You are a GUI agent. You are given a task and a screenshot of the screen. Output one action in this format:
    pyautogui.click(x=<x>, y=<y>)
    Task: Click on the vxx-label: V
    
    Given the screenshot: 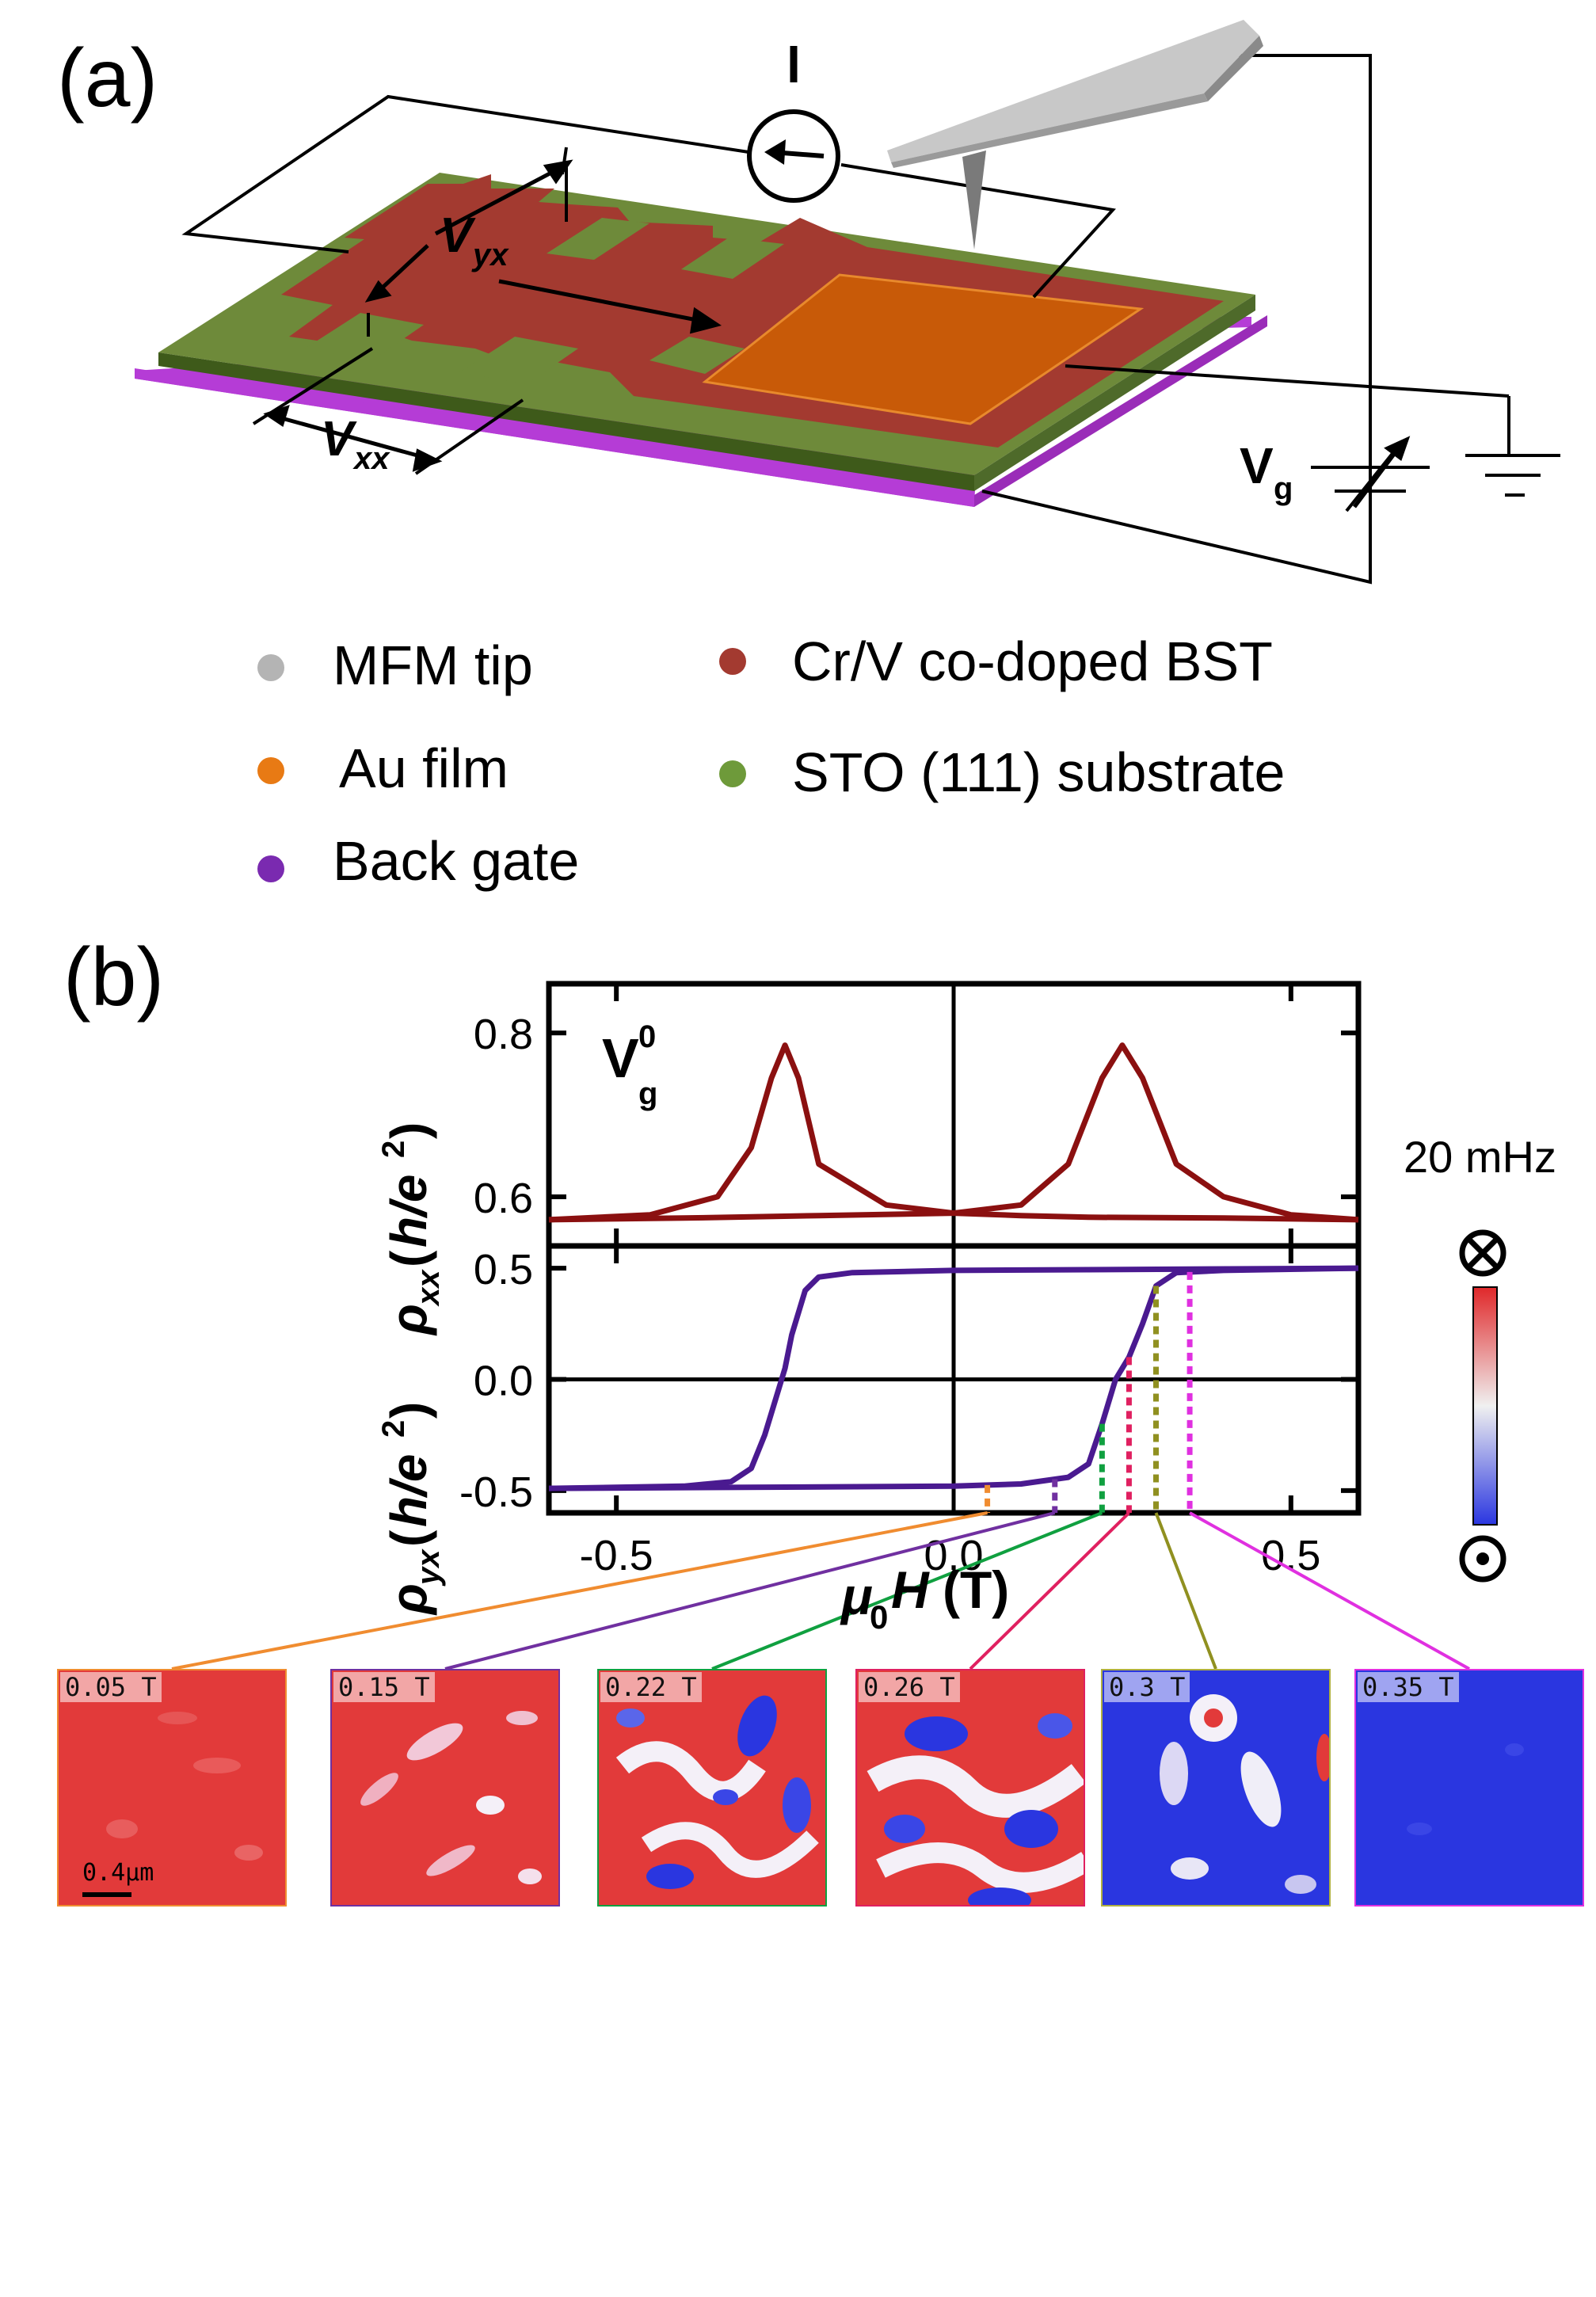 What is the action you would take?
    pyautogui.click(x=339, y=439)
    